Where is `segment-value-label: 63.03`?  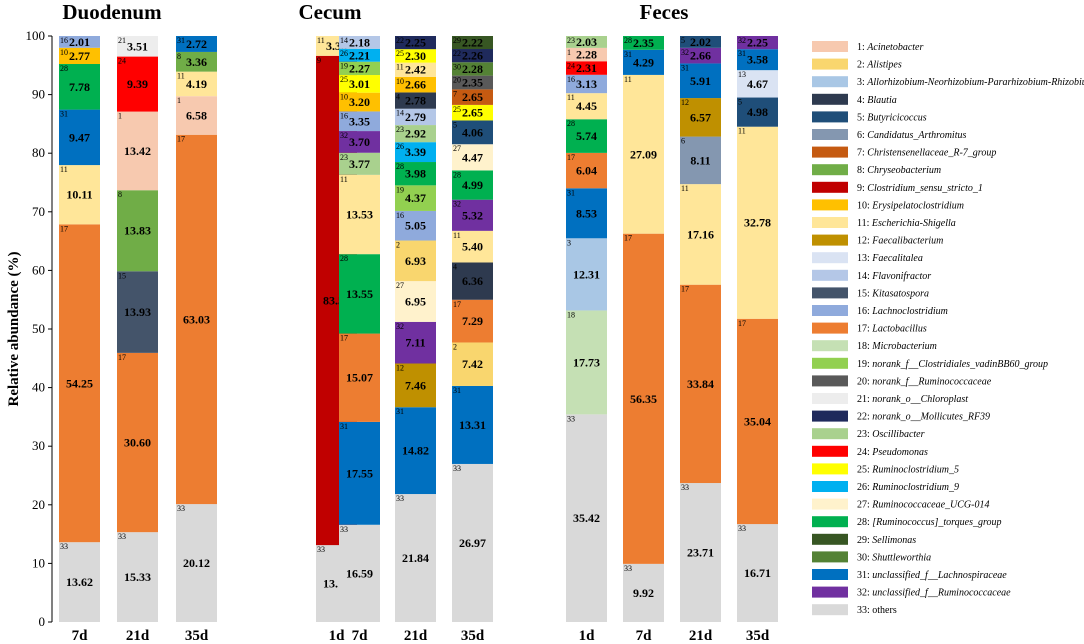 segment-value-label: 63.03 is located at coordinates (196, 319).